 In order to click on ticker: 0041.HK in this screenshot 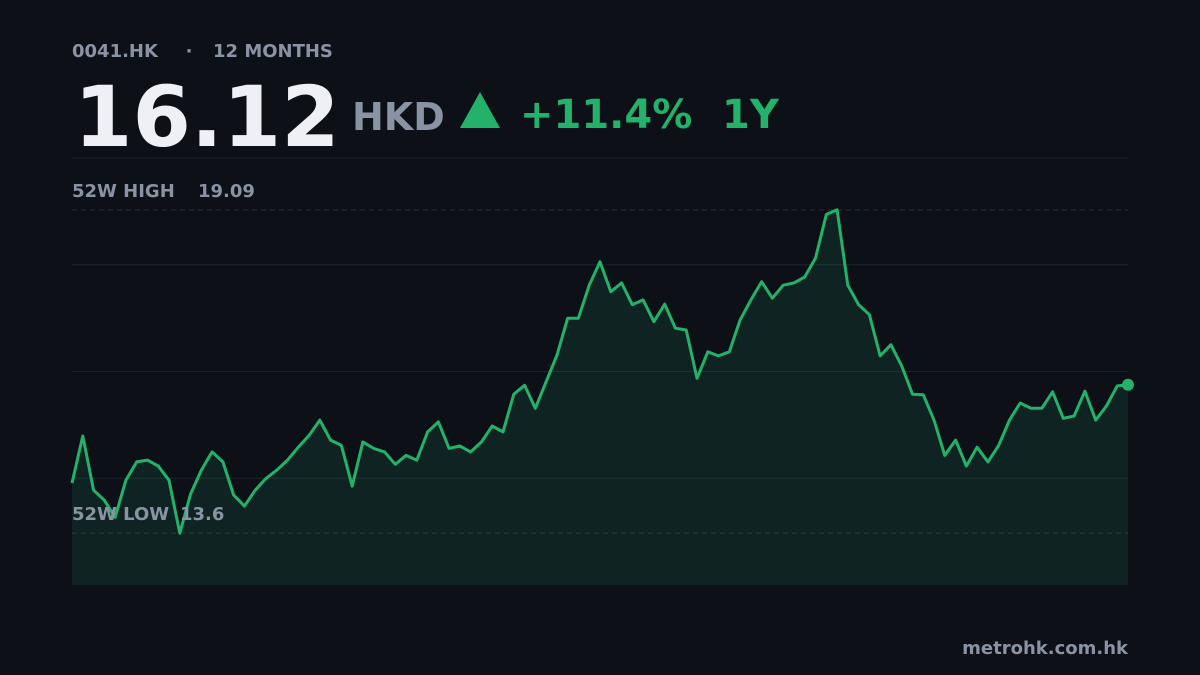, I will do `click(115, 51)`.